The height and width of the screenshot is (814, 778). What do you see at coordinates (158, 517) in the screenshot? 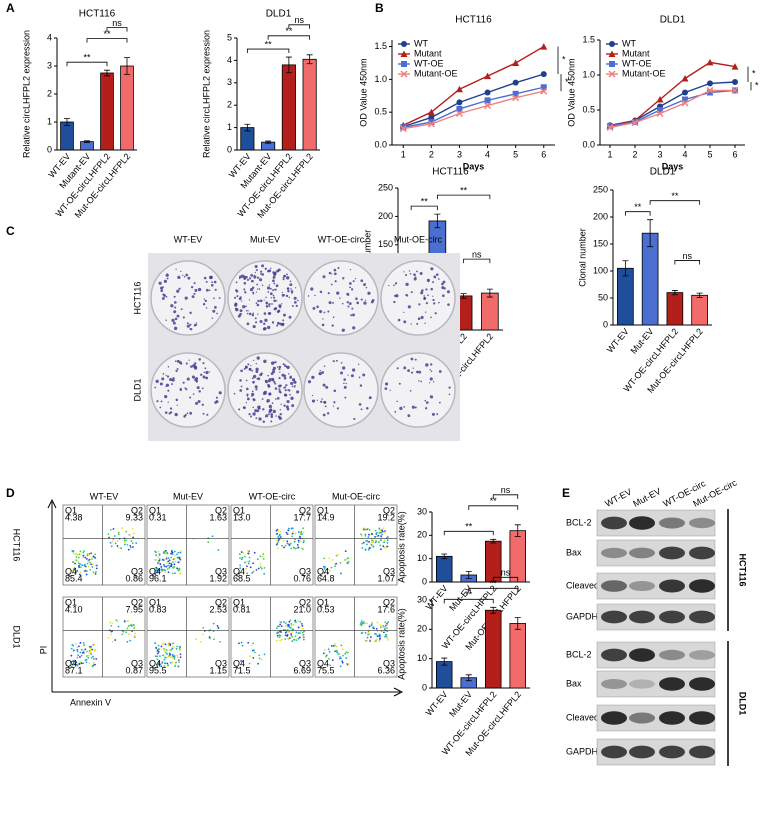
I see `quadrant-value: 0.31` at bounding box center [158, 517].